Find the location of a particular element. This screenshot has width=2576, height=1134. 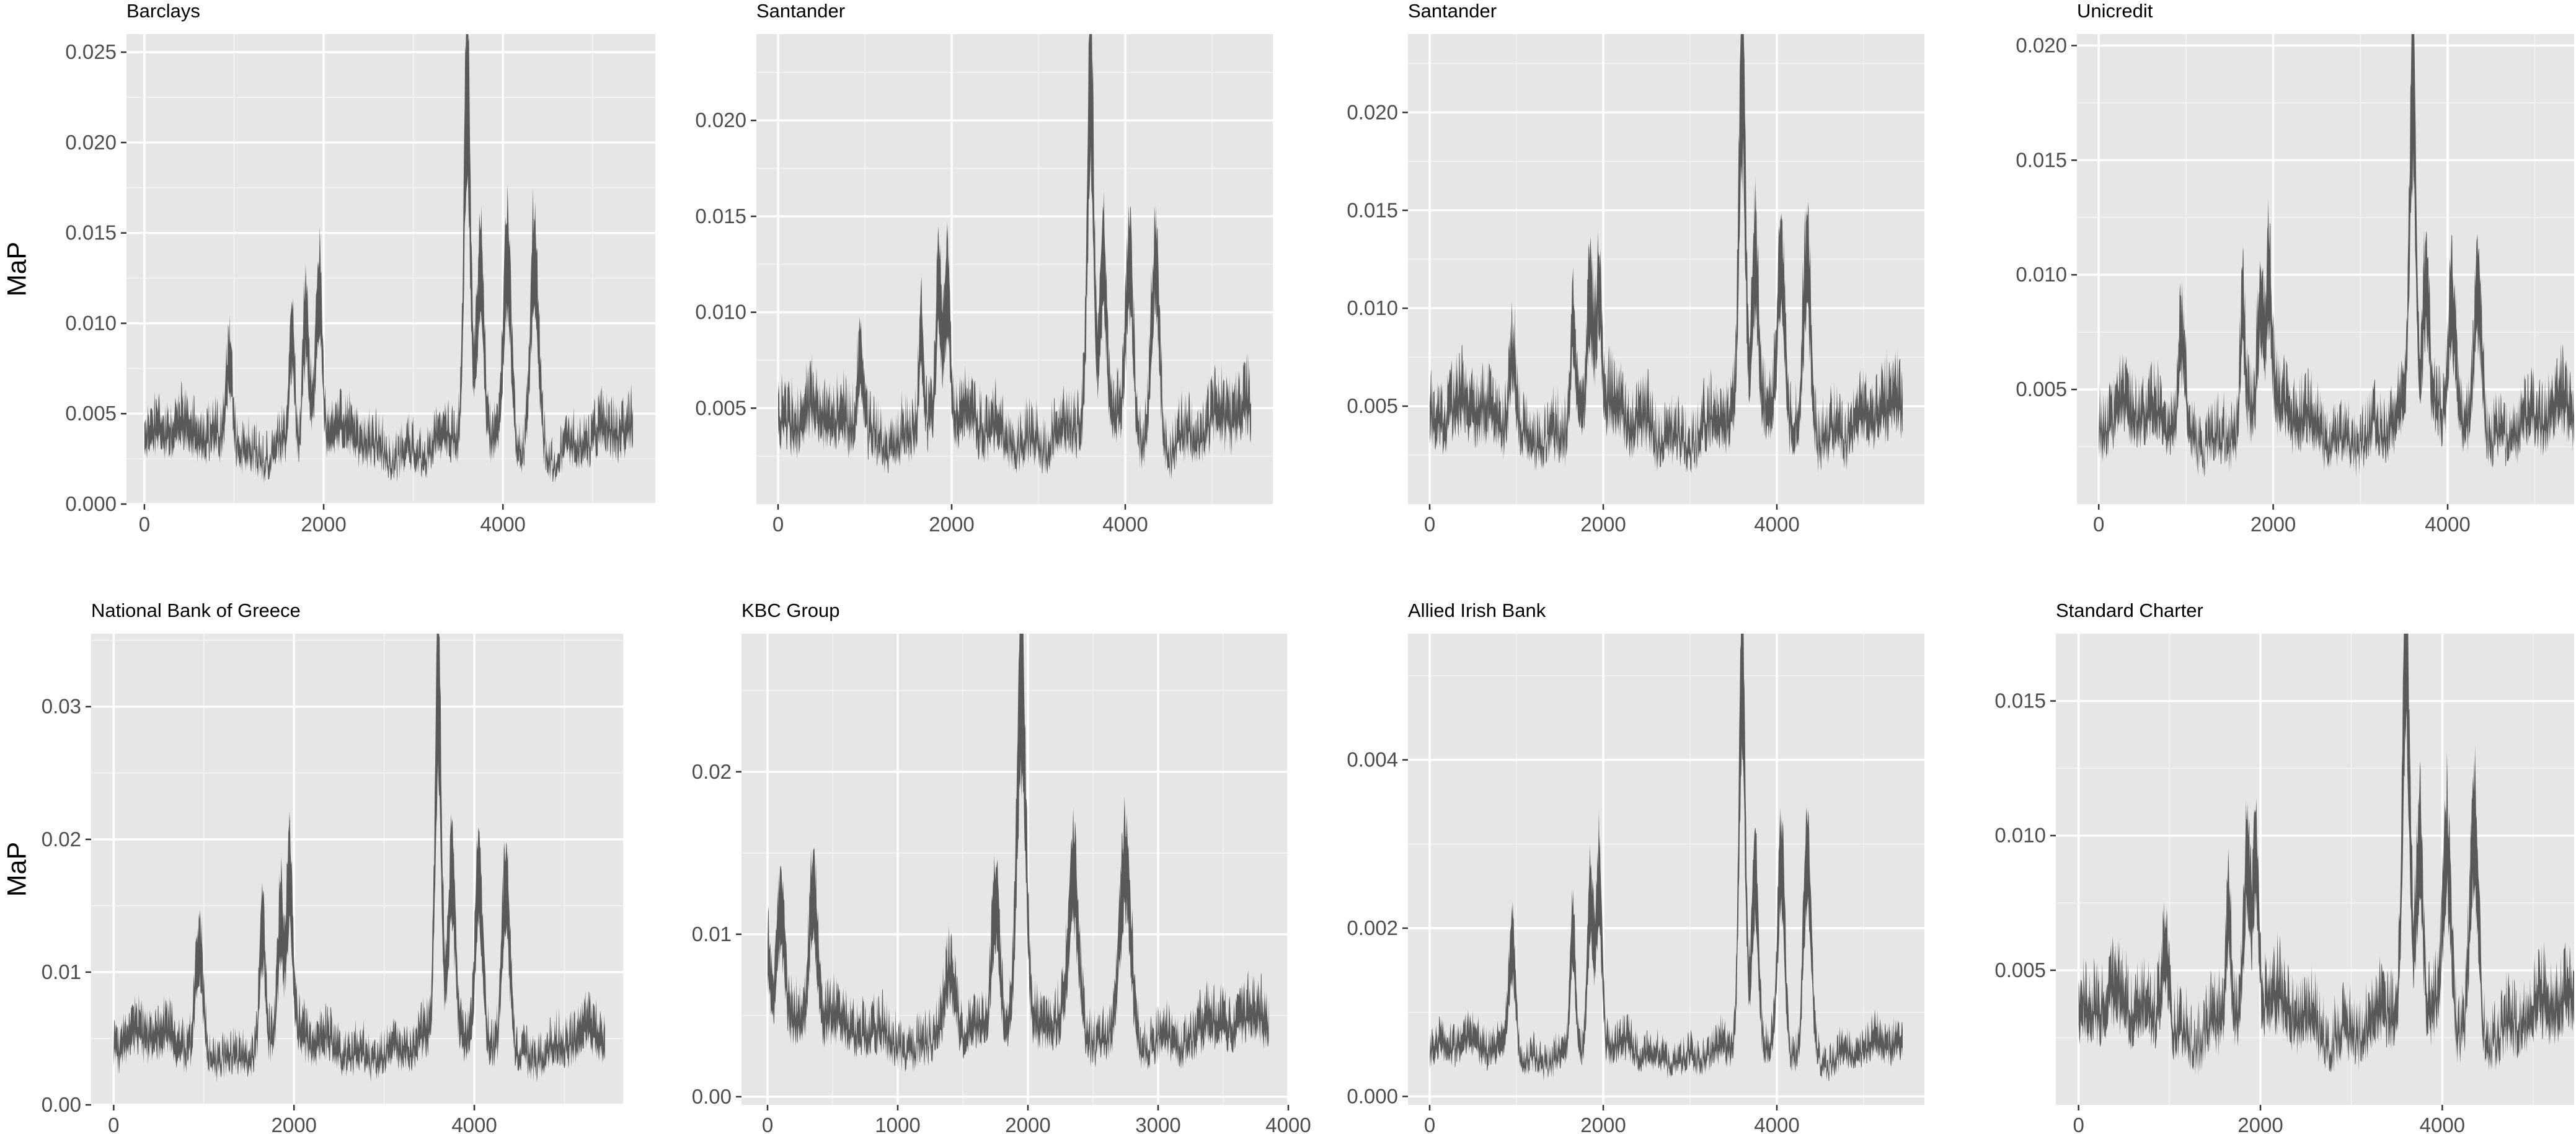

y-axis: 0.000 0.002 0.004 is located at coordinates (1378, 928).